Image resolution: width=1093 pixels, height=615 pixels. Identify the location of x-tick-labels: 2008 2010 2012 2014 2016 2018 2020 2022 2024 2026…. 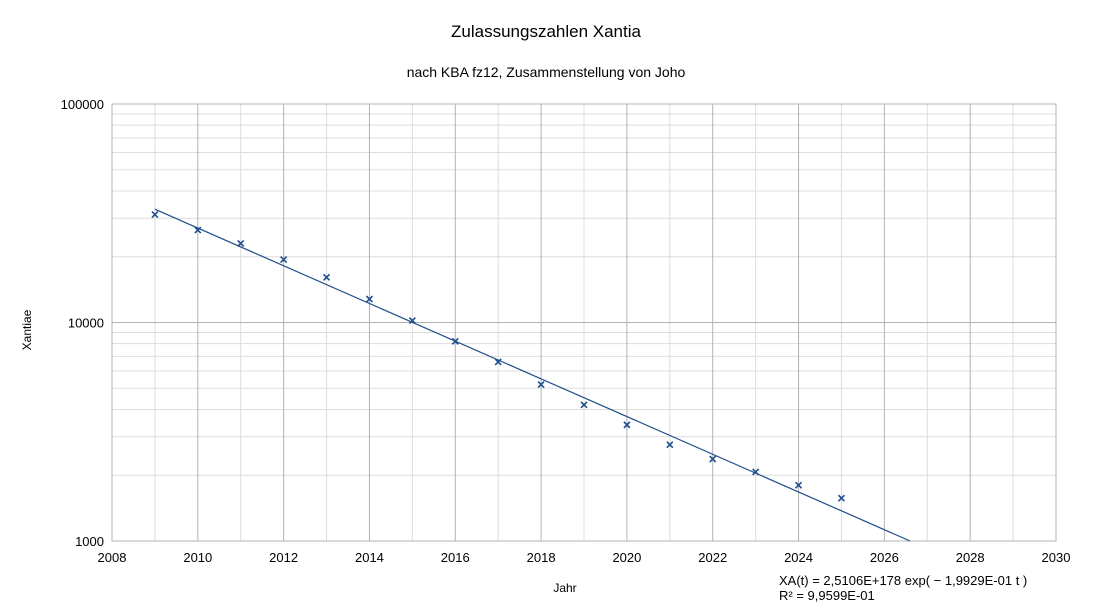
(584, 557).